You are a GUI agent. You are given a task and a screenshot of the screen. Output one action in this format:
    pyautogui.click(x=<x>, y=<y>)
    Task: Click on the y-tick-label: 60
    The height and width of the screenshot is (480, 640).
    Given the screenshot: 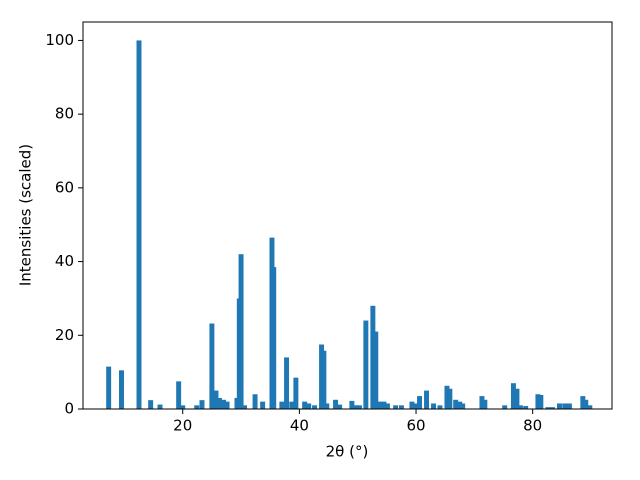 What is the action you would take?
    pyautogui.click(x=64, y=187)
    